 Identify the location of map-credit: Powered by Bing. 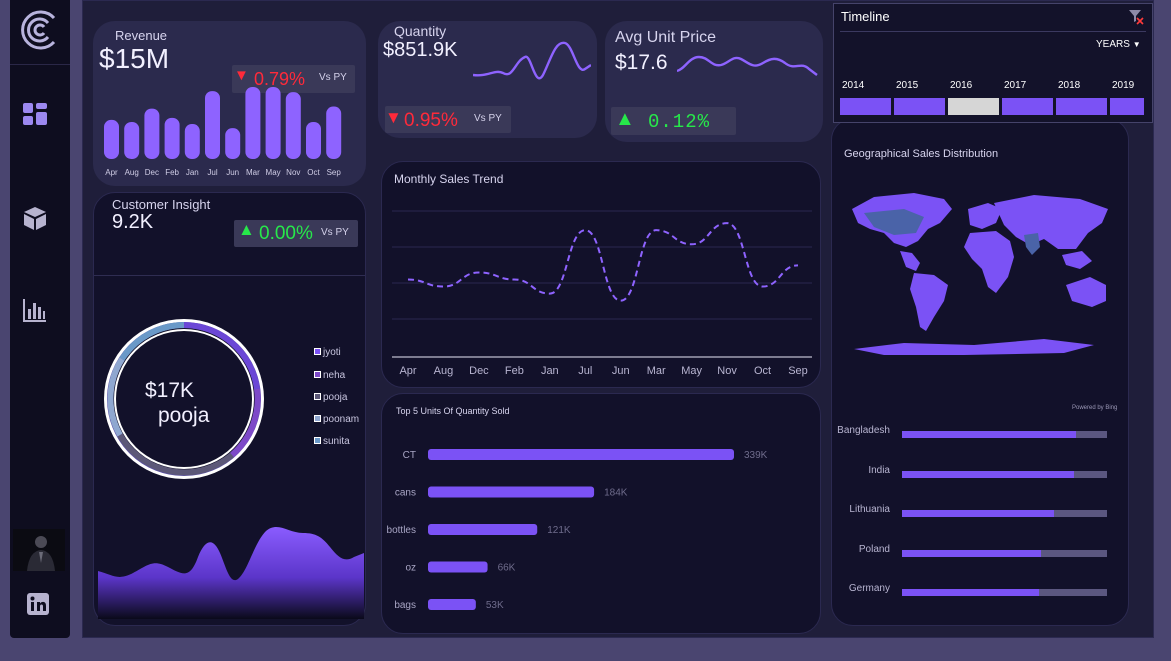
(1095, 408).